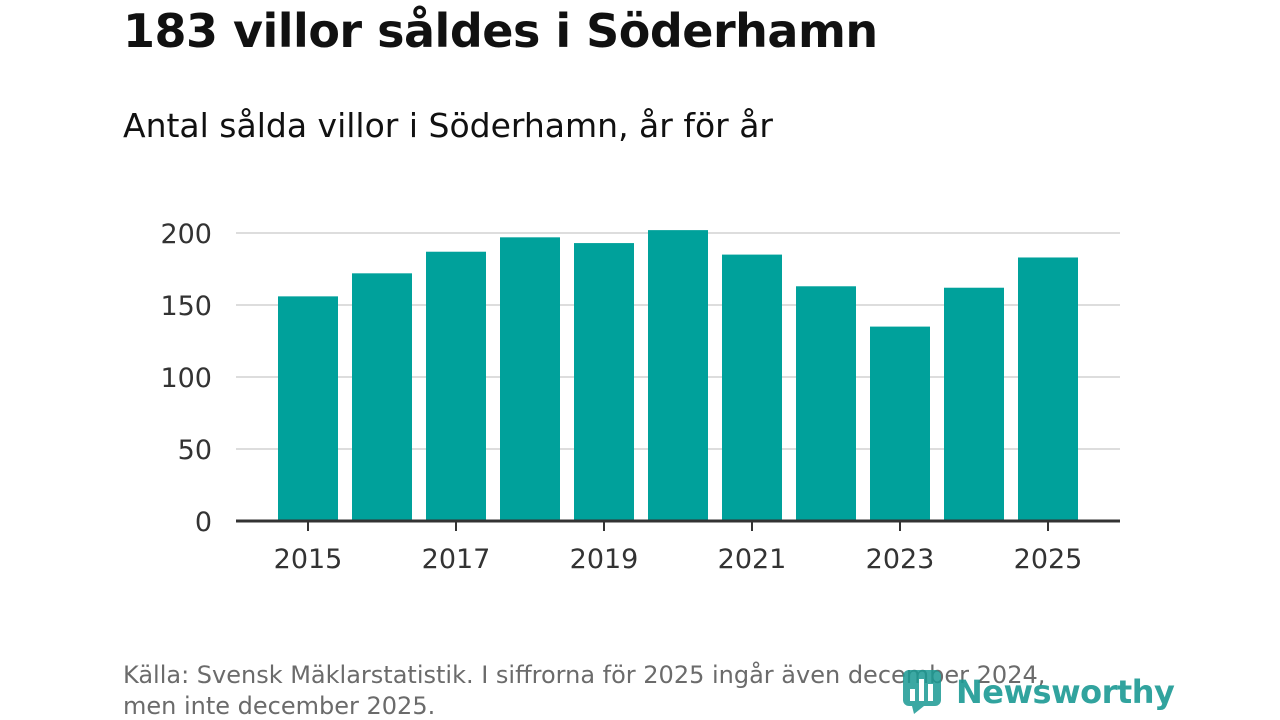  Describe the element at coordinates (1065, 692) in the screenshot. I see `newsworthy-logo-text: Newsworthy` at that location.